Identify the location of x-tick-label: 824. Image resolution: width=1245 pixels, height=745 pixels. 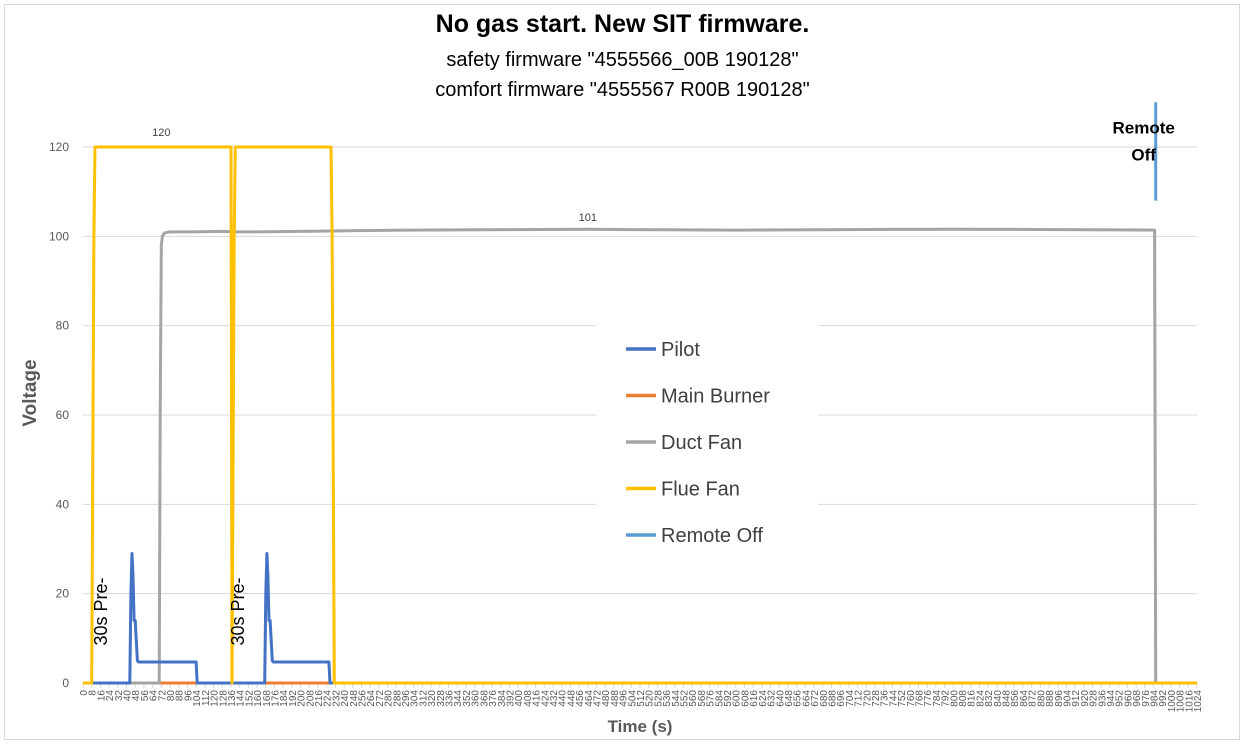
(980, 698).